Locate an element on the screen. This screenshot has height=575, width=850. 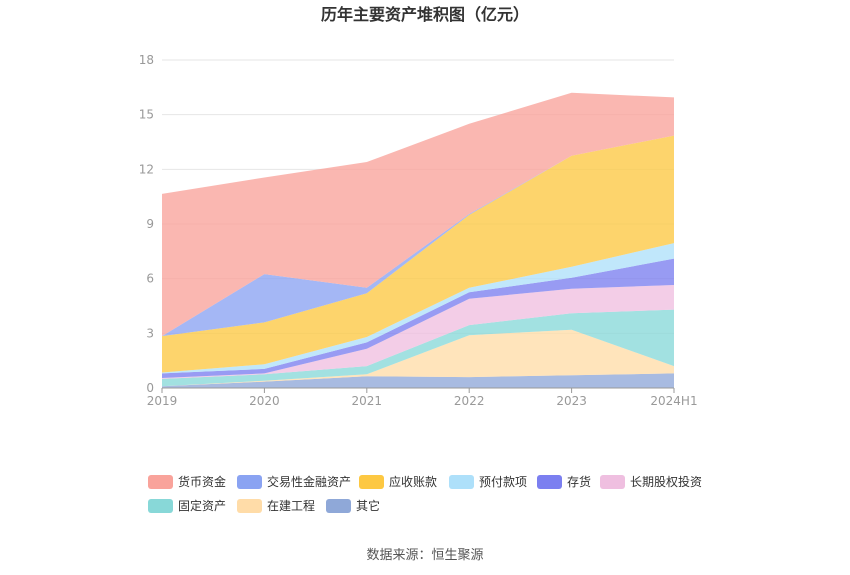
legend-item: 应收账款 is located at coordinates (398, 481).